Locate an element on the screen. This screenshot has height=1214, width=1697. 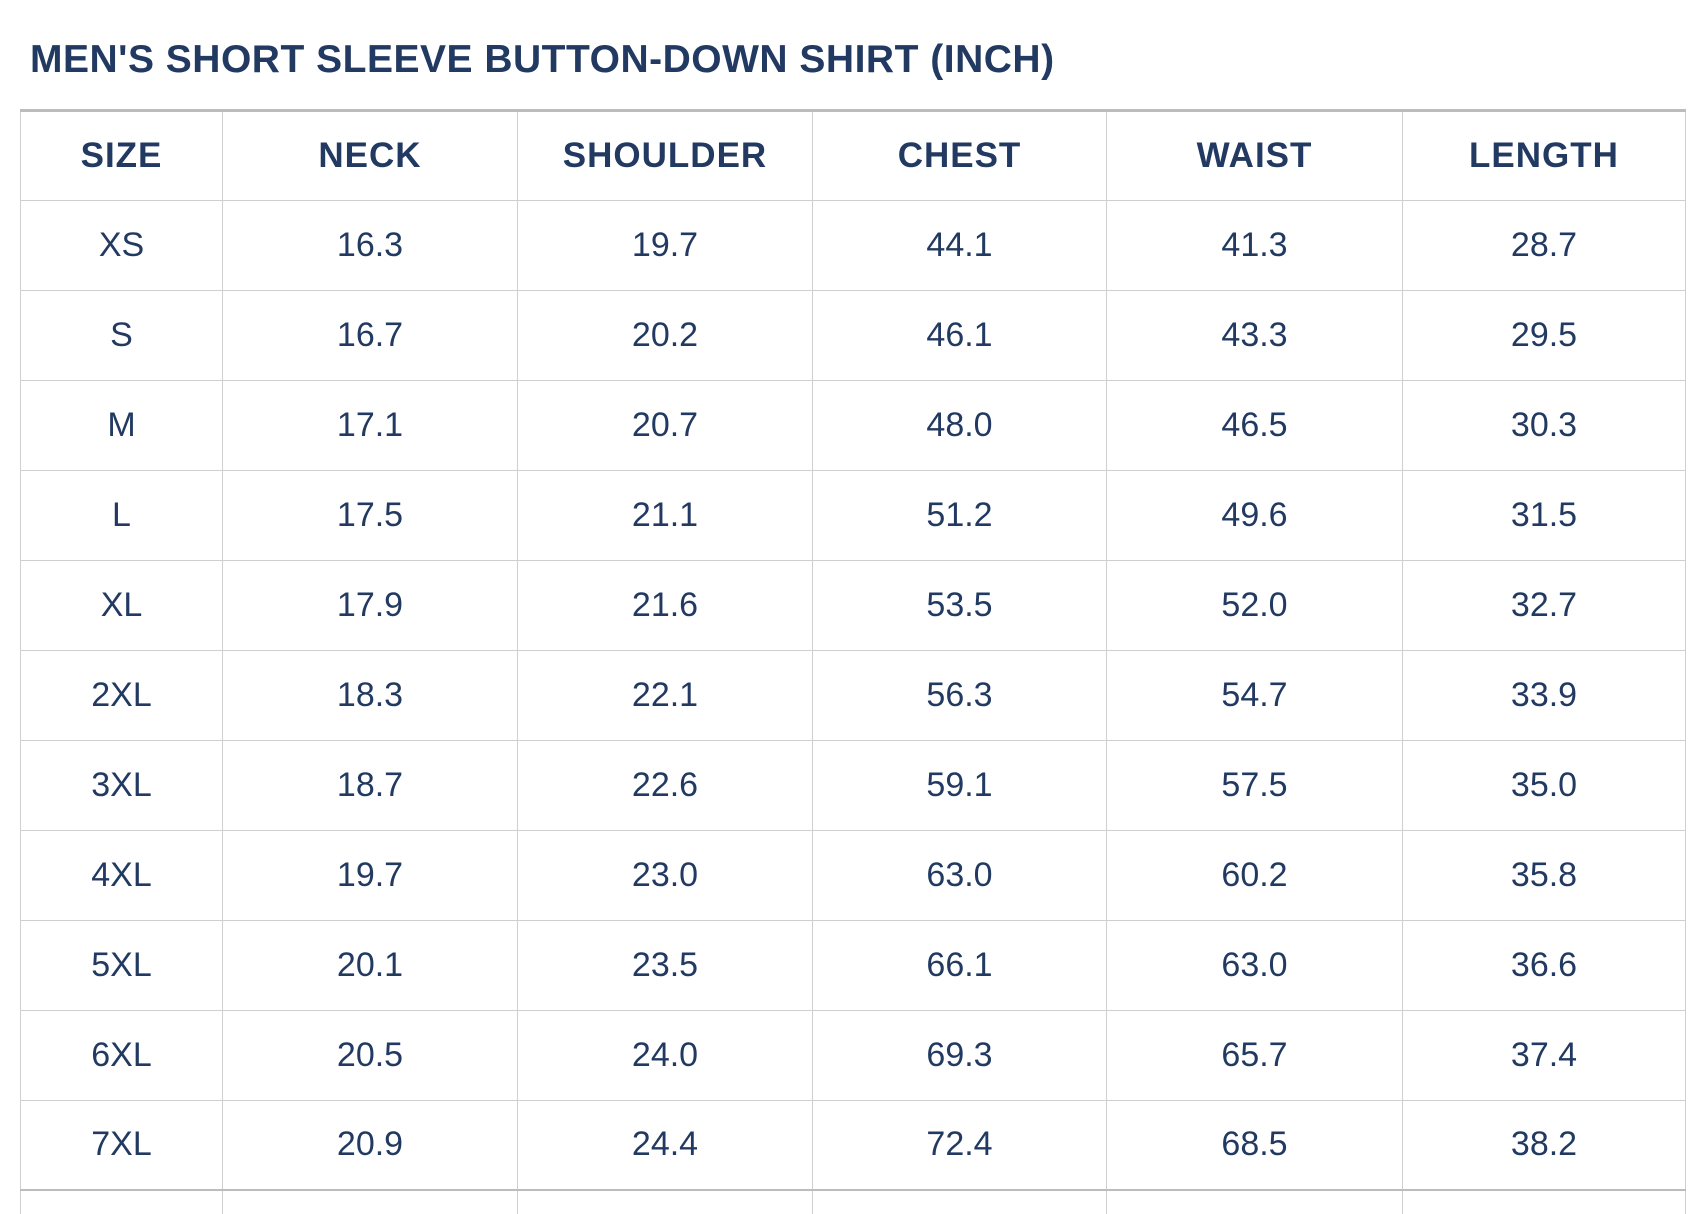
size-cell: XL is located at coordinates (121, 605).